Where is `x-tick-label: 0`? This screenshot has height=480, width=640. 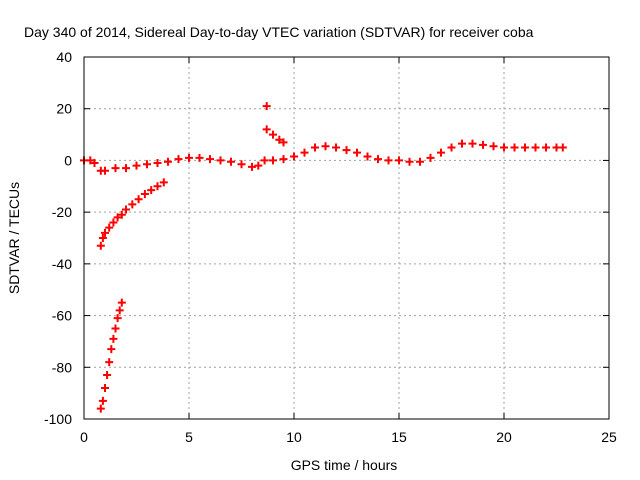 x-tick-label: 0 is located at coordinates (84, 437).